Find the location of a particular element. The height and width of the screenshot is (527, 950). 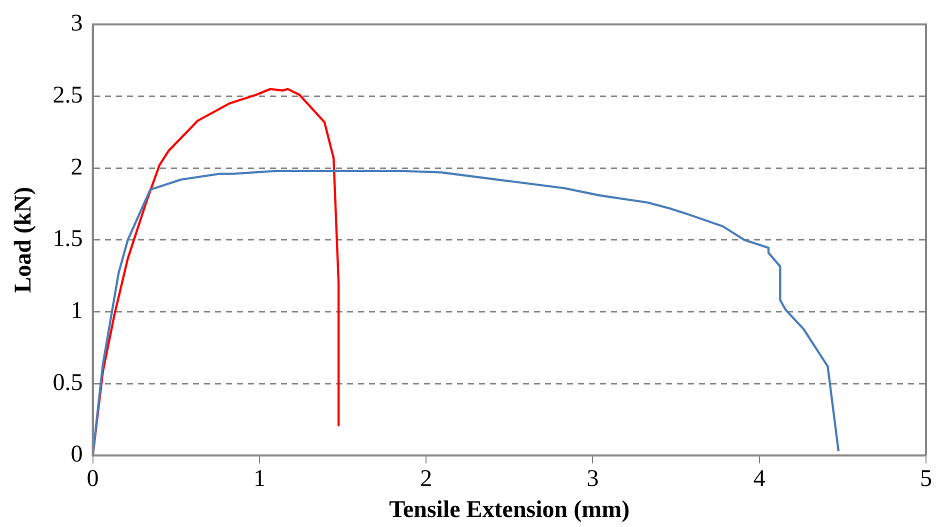

x-tick-label: 1 is located at coordinates (259, 479).